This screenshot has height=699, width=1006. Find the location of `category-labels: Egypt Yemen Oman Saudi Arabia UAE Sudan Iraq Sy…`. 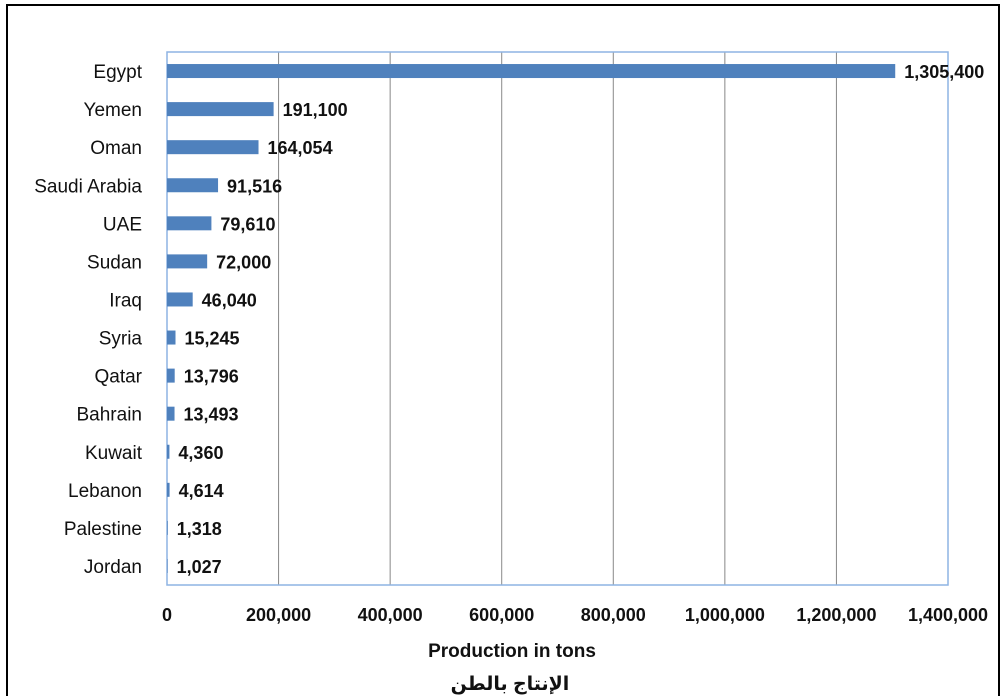

category-labels: Egypt Yemen Oman Saudi Arabia UAE Sudan Iraq Sy… is located at coordinates (88, 320).